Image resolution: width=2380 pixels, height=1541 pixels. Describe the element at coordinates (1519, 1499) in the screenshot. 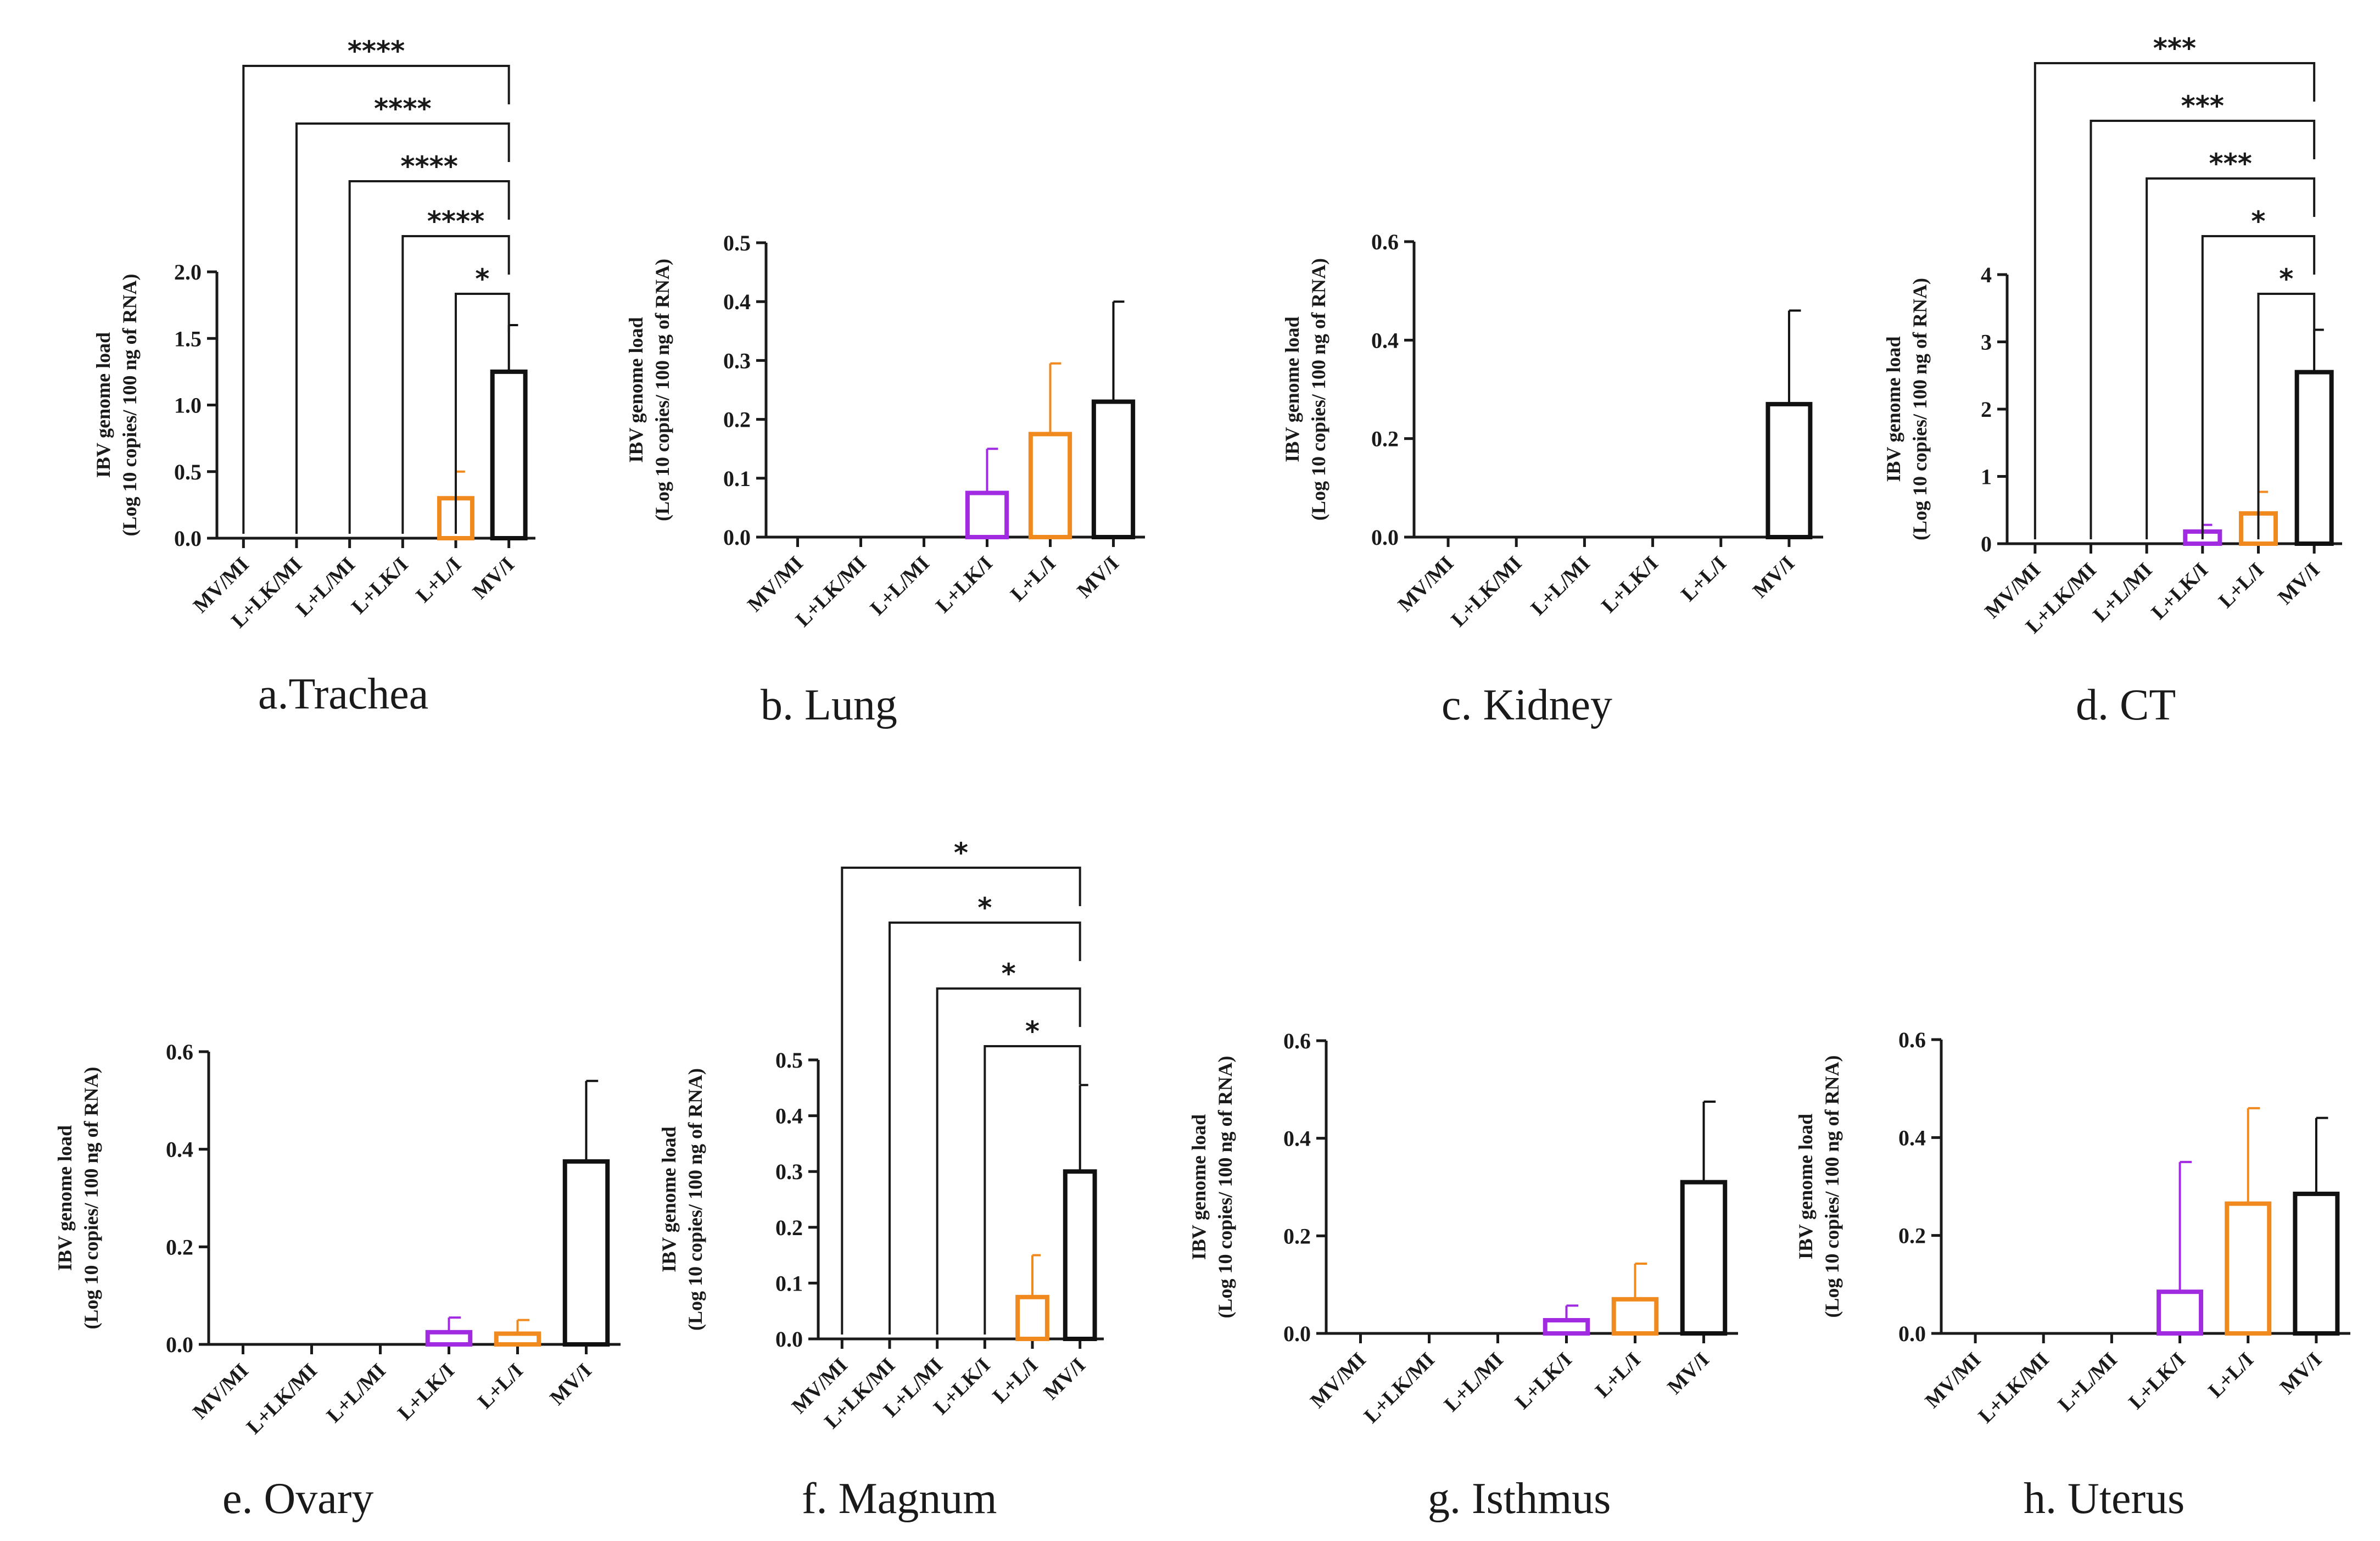

I see `panel-caption: g. Isthmus` at that location.